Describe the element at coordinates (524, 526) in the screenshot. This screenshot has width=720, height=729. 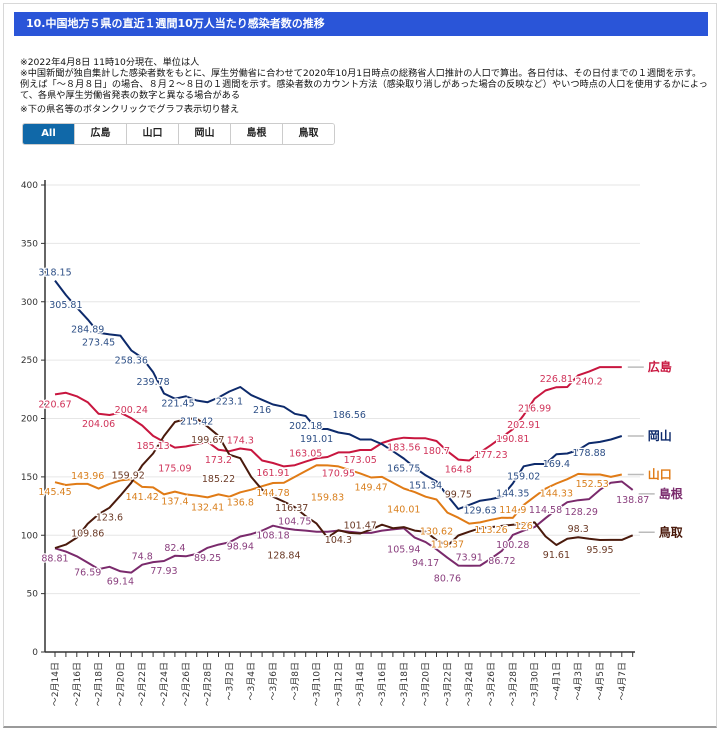
I see `data-label: 126` at that location.